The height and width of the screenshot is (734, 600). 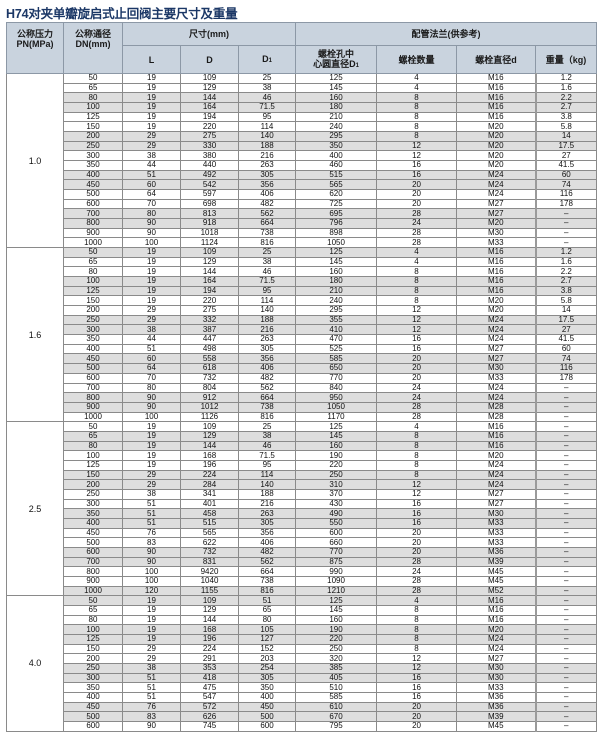 I want to click on table-row: 80 19 144 46 160 8 M16 2.2, so click(x=302, y=97).